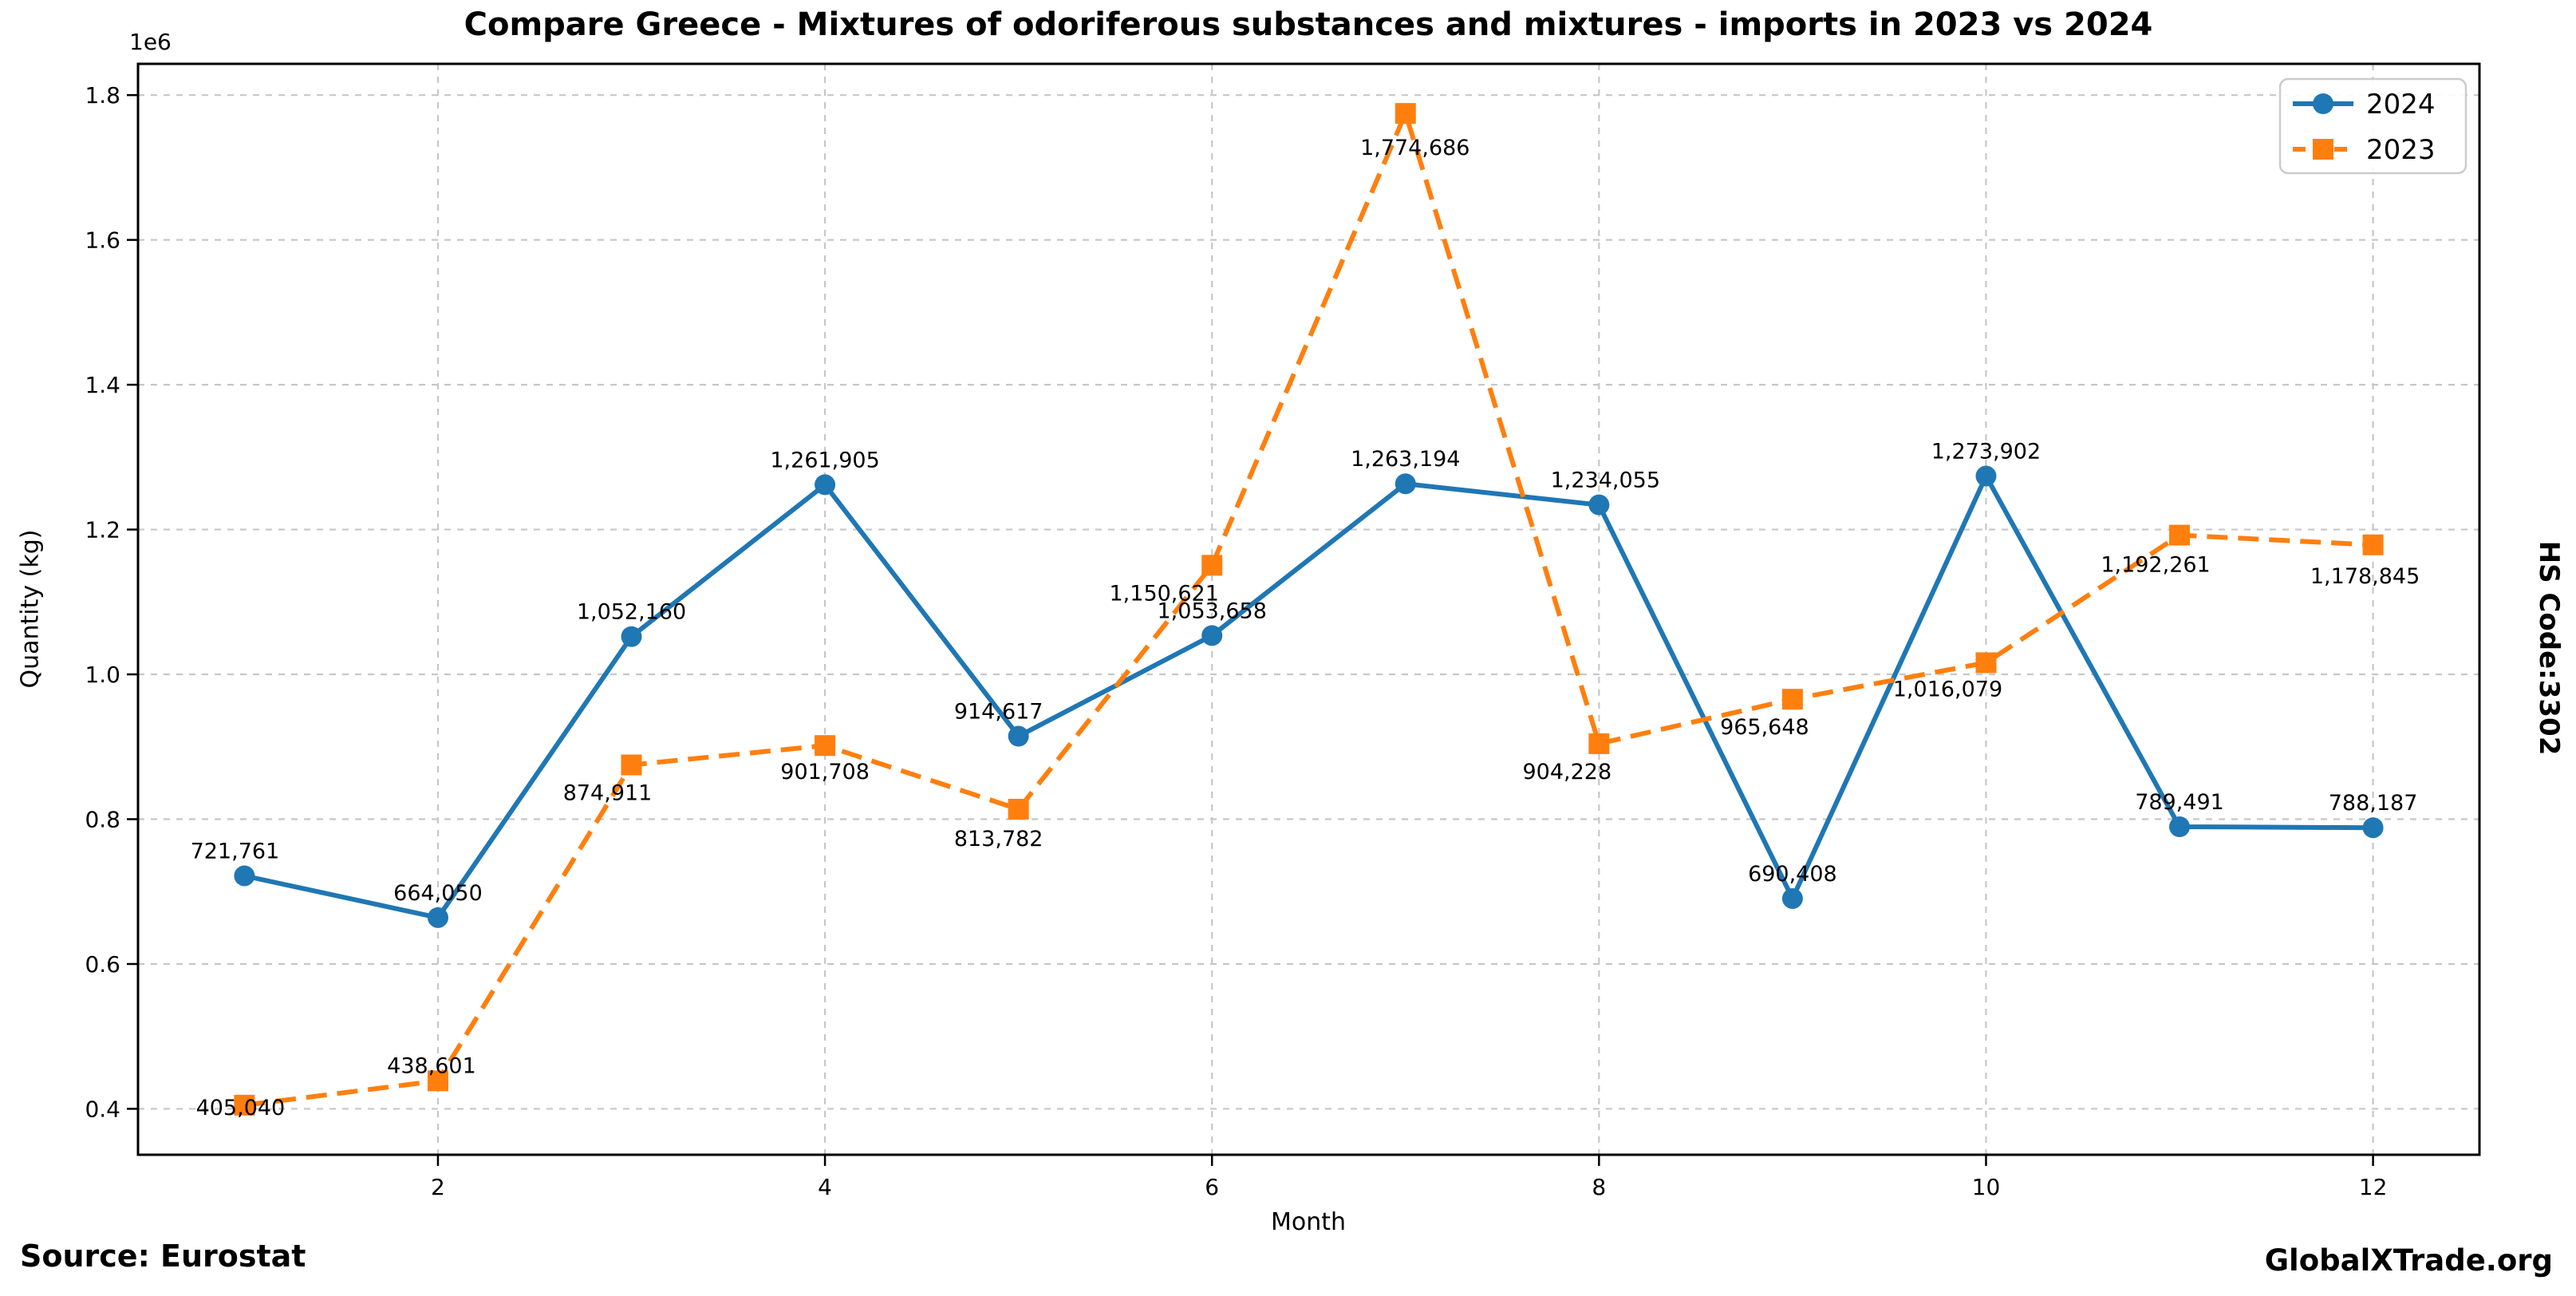 The image size is (2576, 1296). Describe the element at coordinates (1599, 505) in the screenshot. I see `marker-2024-m8` at that location.